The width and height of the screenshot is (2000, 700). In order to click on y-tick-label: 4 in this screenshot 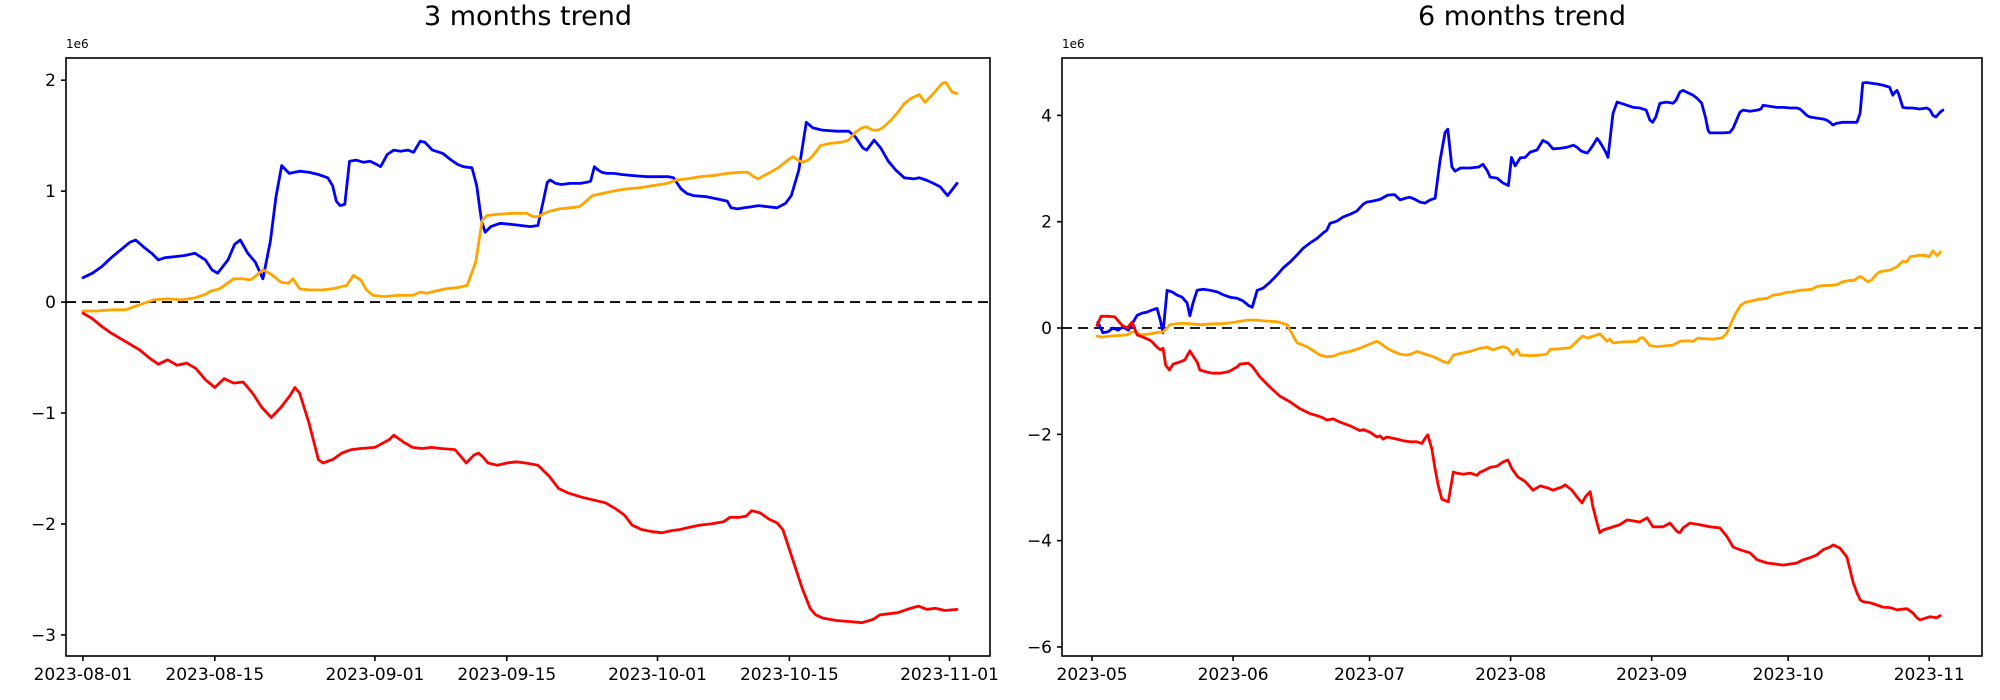, I will do `click(1046, 116)`.